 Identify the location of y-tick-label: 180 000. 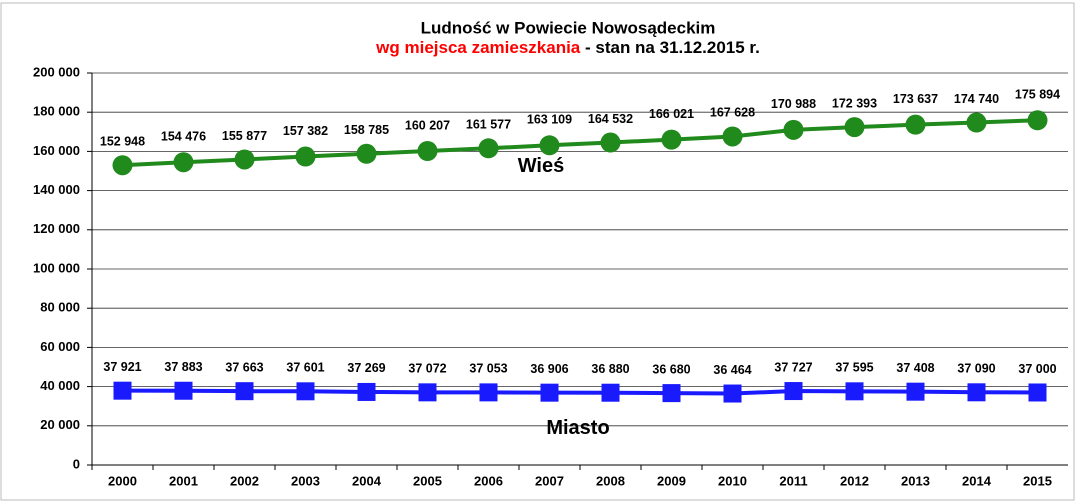
(56, 111).